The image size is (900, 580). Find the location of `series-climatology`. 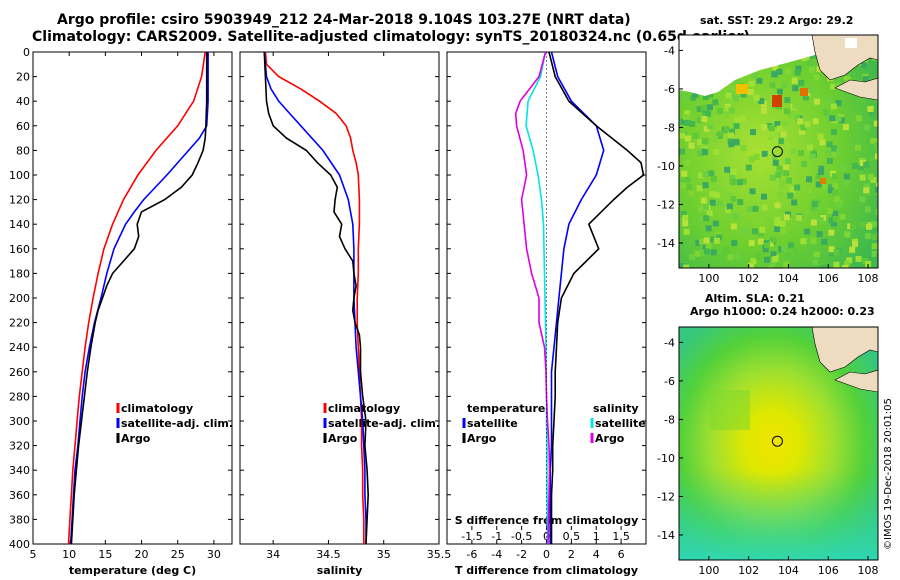

series-climatology is located at coordinates (314, 298).